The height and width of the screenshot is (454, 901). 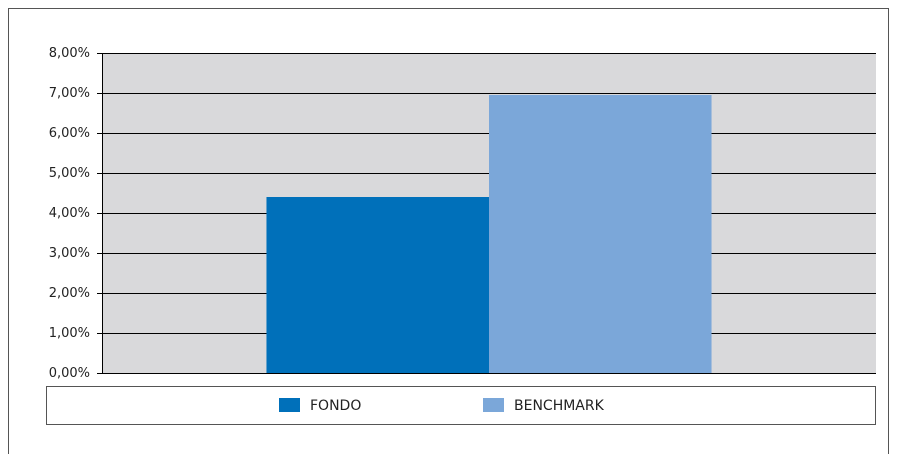 What do you see at coordinates (461, 405) in the screenshot?
I see `legend-box` at bounding box center [461, 405].